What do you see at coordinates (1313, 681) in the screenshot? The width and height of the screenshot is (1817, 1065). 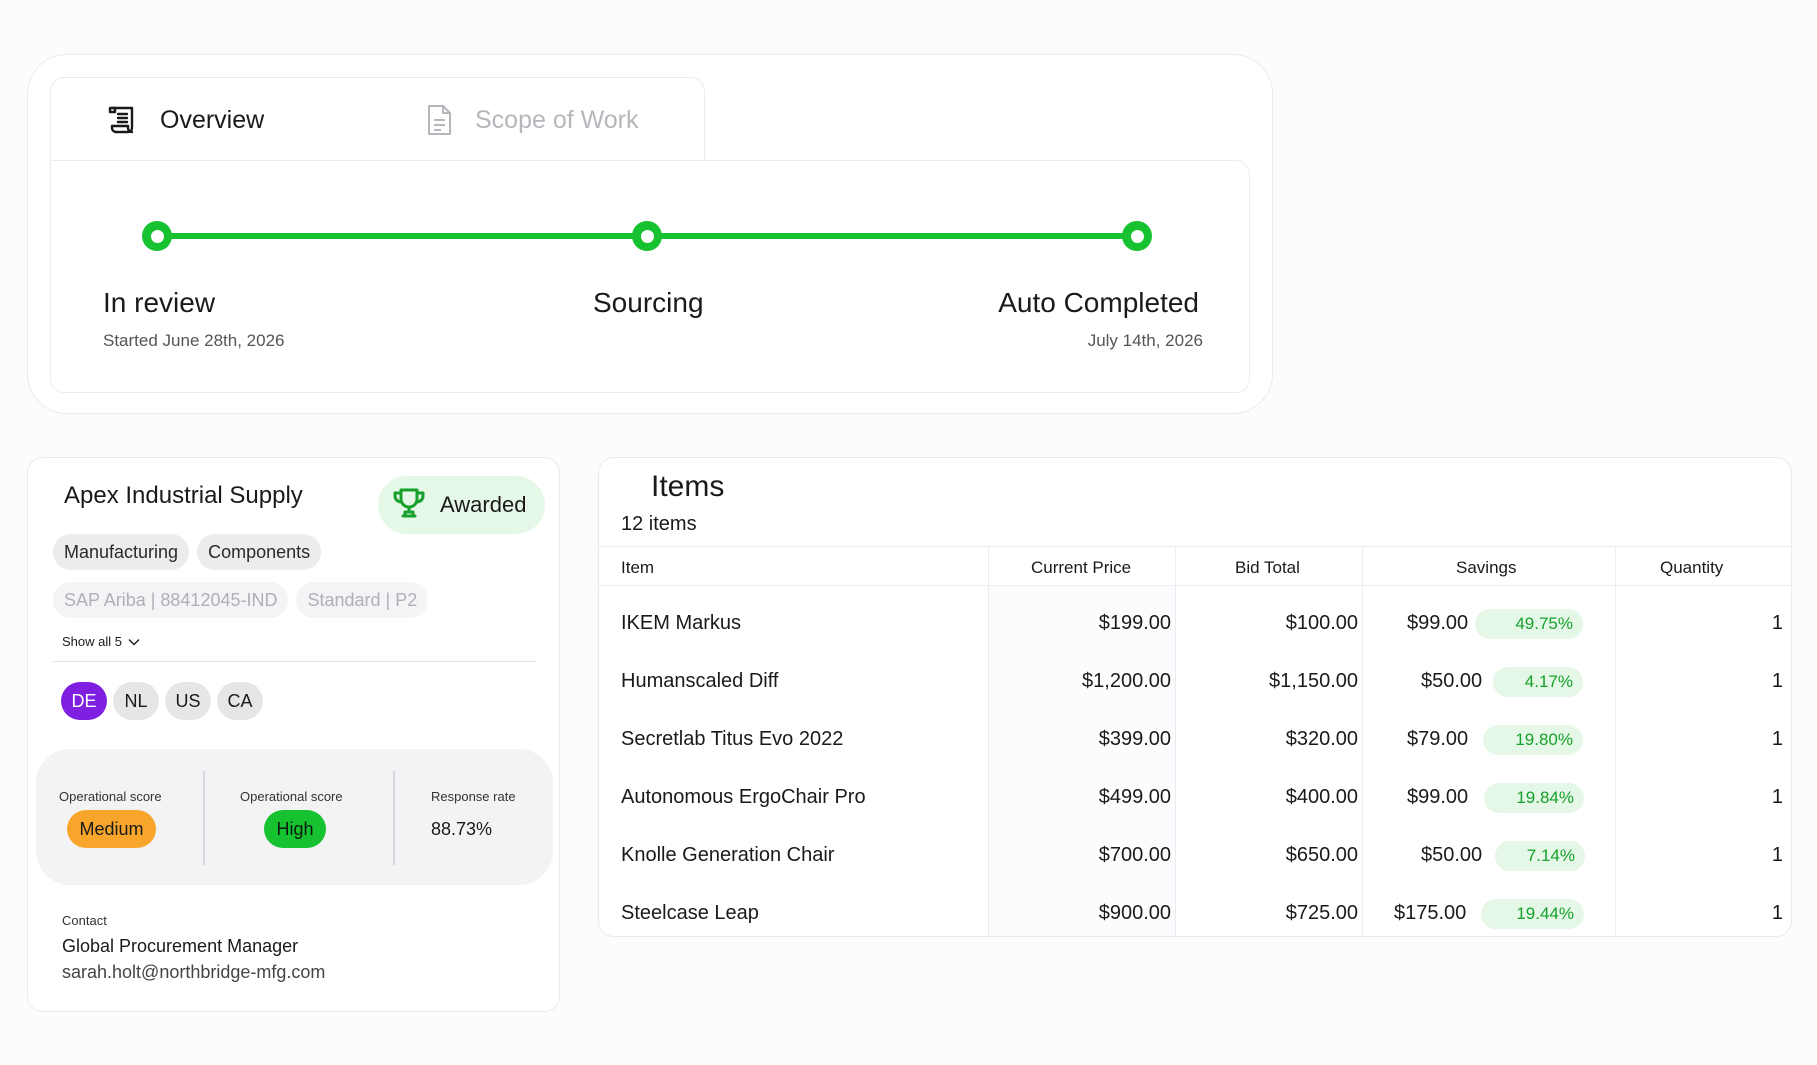 I see `bid-total: $1,150.00` at bounding box center [1313, 681].